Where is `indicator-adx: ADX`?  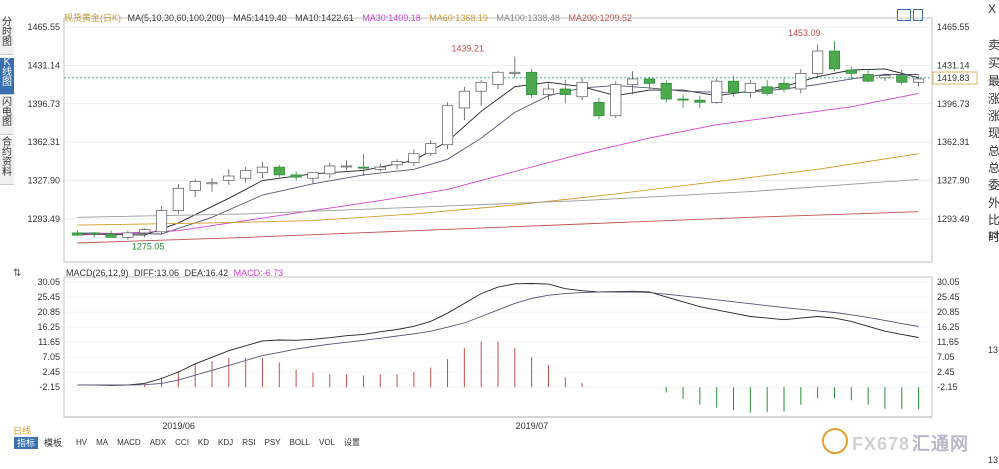 indicator-adx: ADX is located at coordinates (158, 442).